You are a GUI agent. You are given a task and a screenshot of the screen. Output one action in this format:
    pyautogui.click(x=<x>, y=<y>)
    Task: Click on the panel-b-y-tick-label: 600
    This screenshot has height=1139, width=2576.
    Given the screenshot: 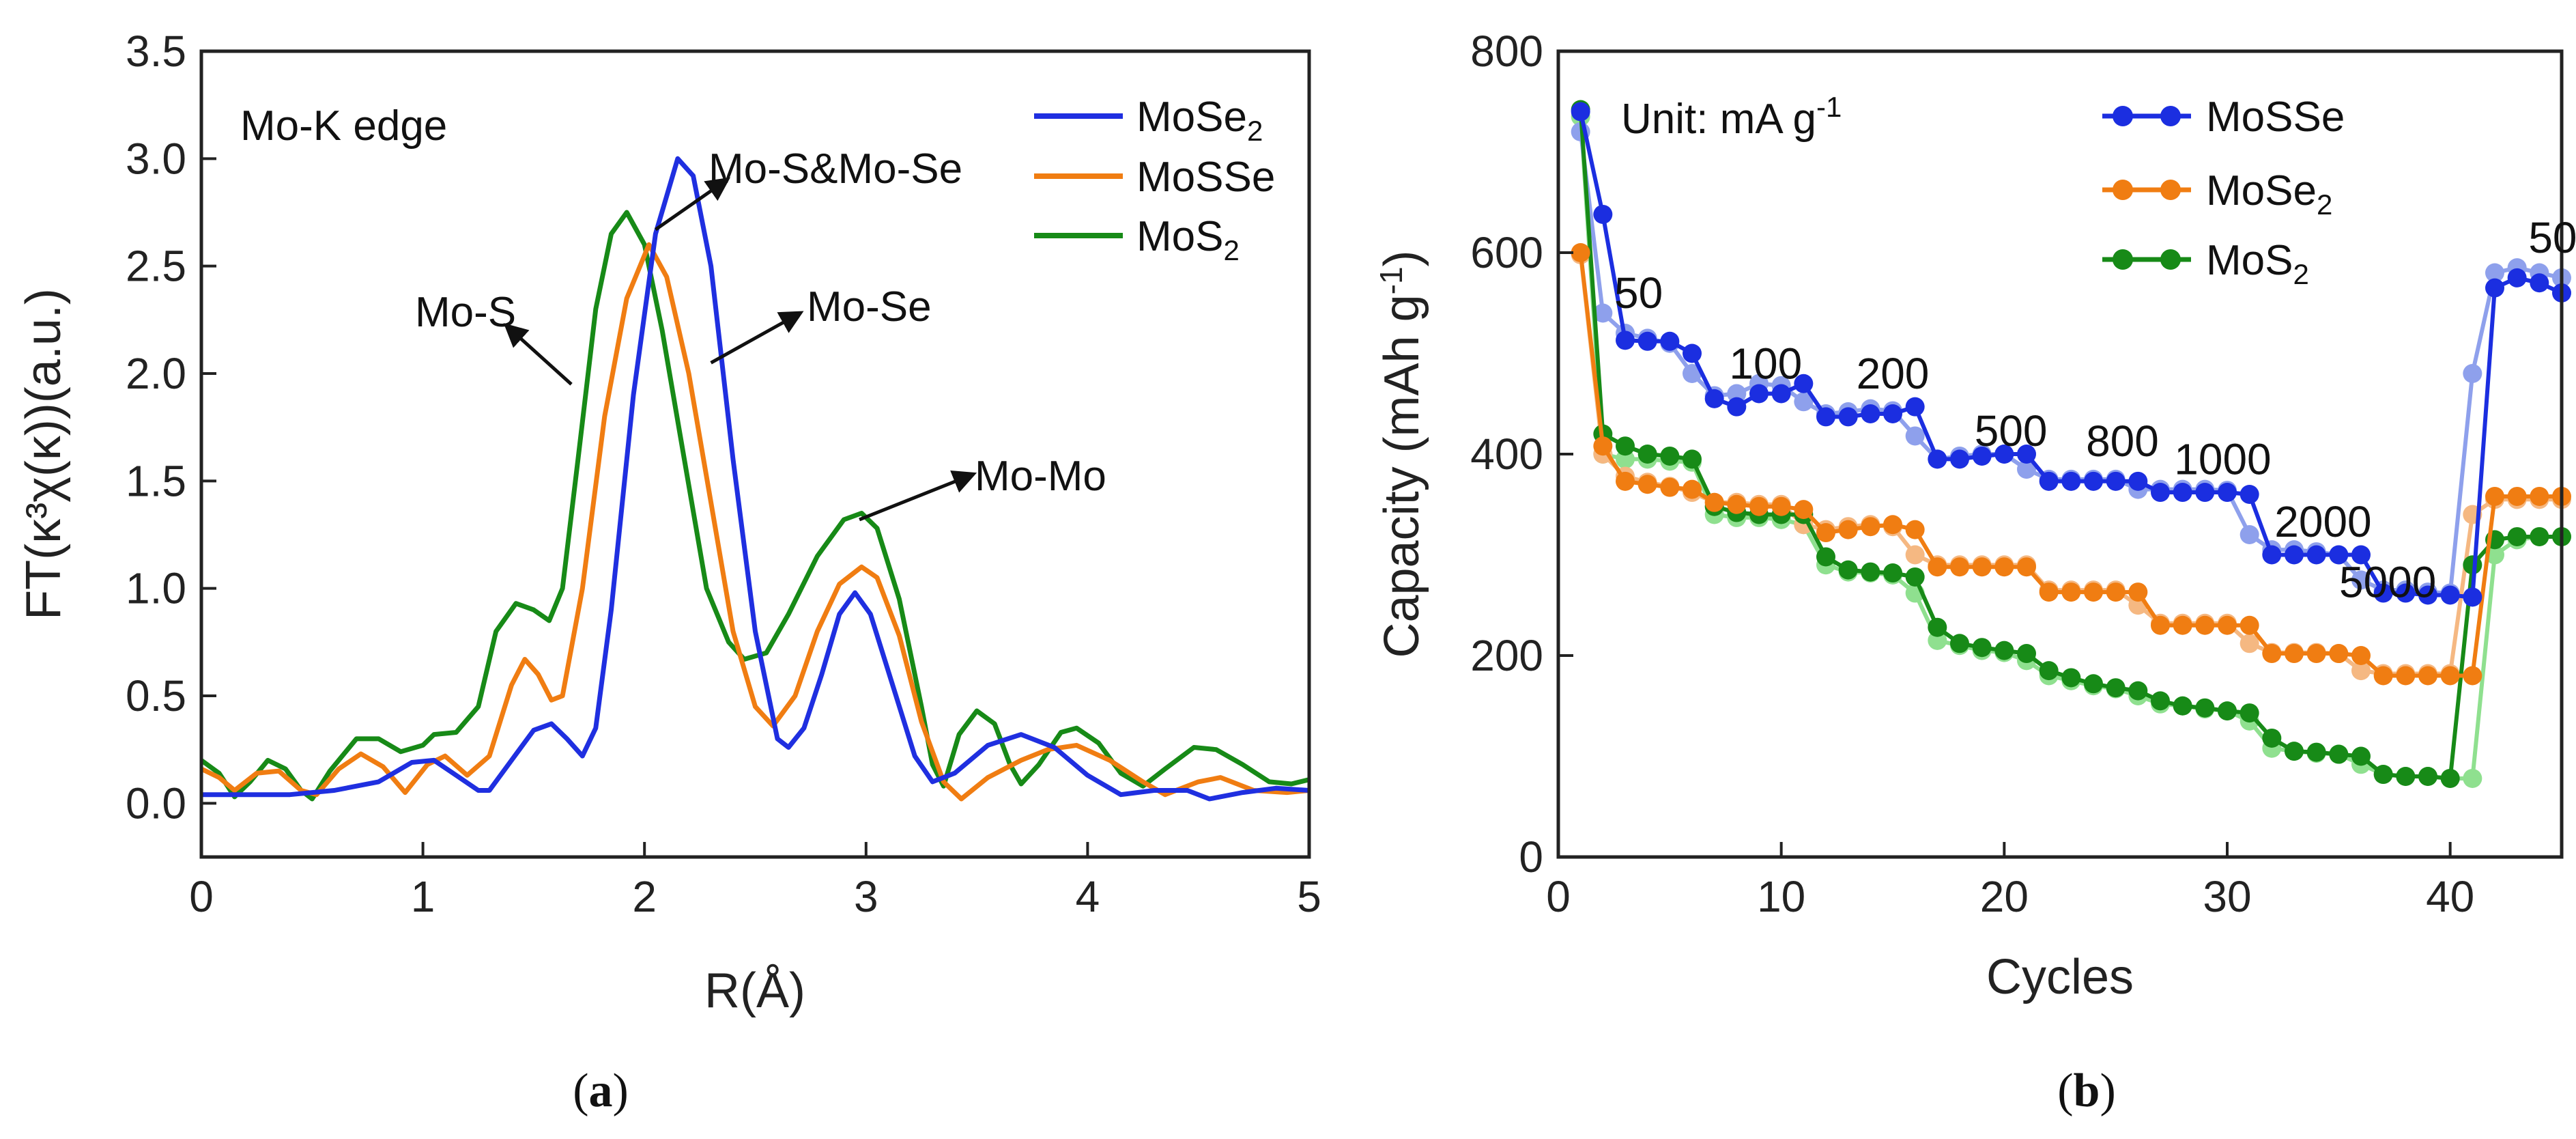 What is the action you would take?
    pyautogui.click(x=1506, y=252)
    